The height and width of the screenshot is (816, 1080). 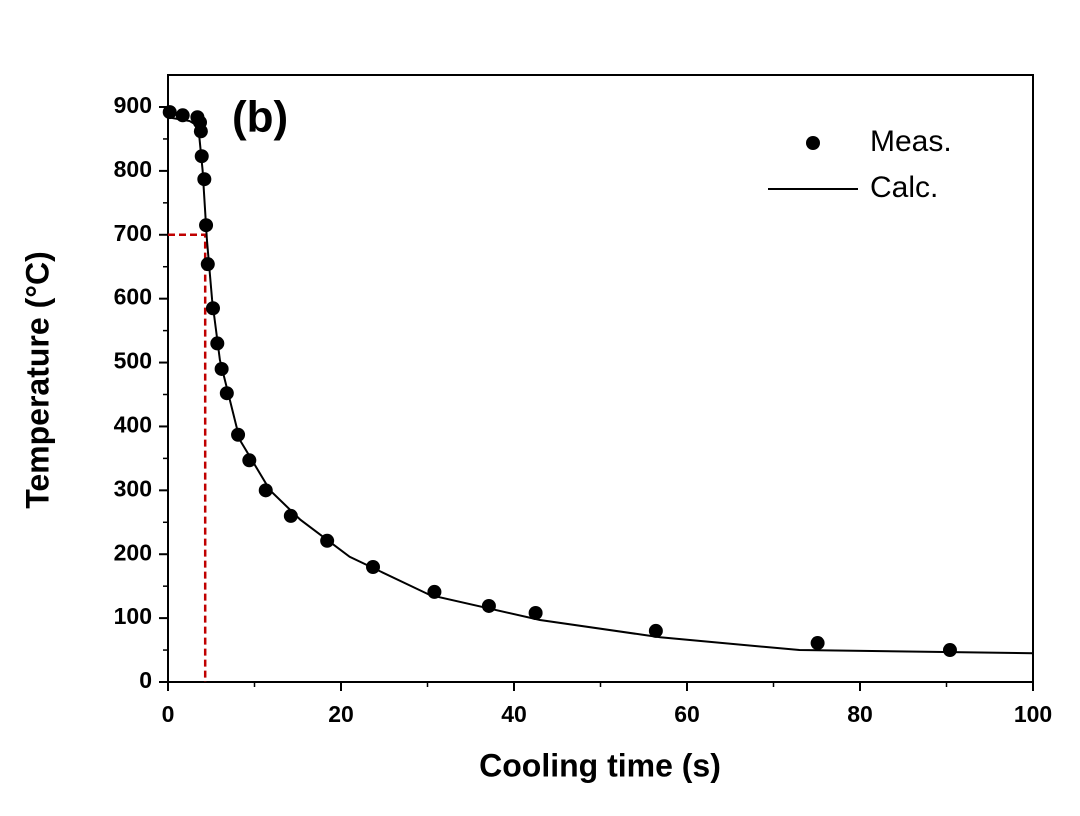 I want to click on y-tick-label: 100, so click(x=133, y=616).